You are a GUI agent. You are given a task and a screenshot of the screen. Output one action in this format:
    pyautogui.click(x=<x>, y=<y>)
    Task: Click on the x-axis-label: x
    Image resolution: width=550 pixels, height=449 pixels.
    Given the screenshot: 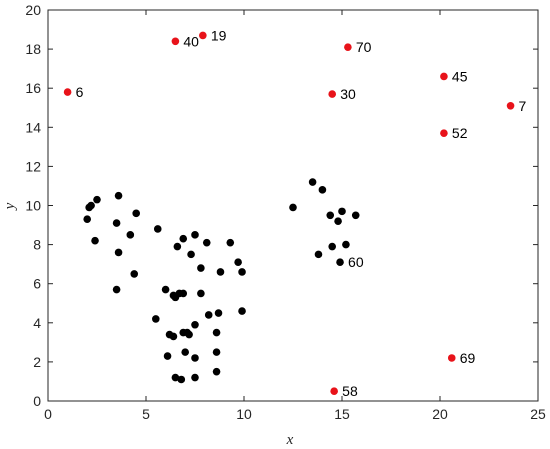 What is the action you would take?
    pyautogui.click(x=290, y=440)
    